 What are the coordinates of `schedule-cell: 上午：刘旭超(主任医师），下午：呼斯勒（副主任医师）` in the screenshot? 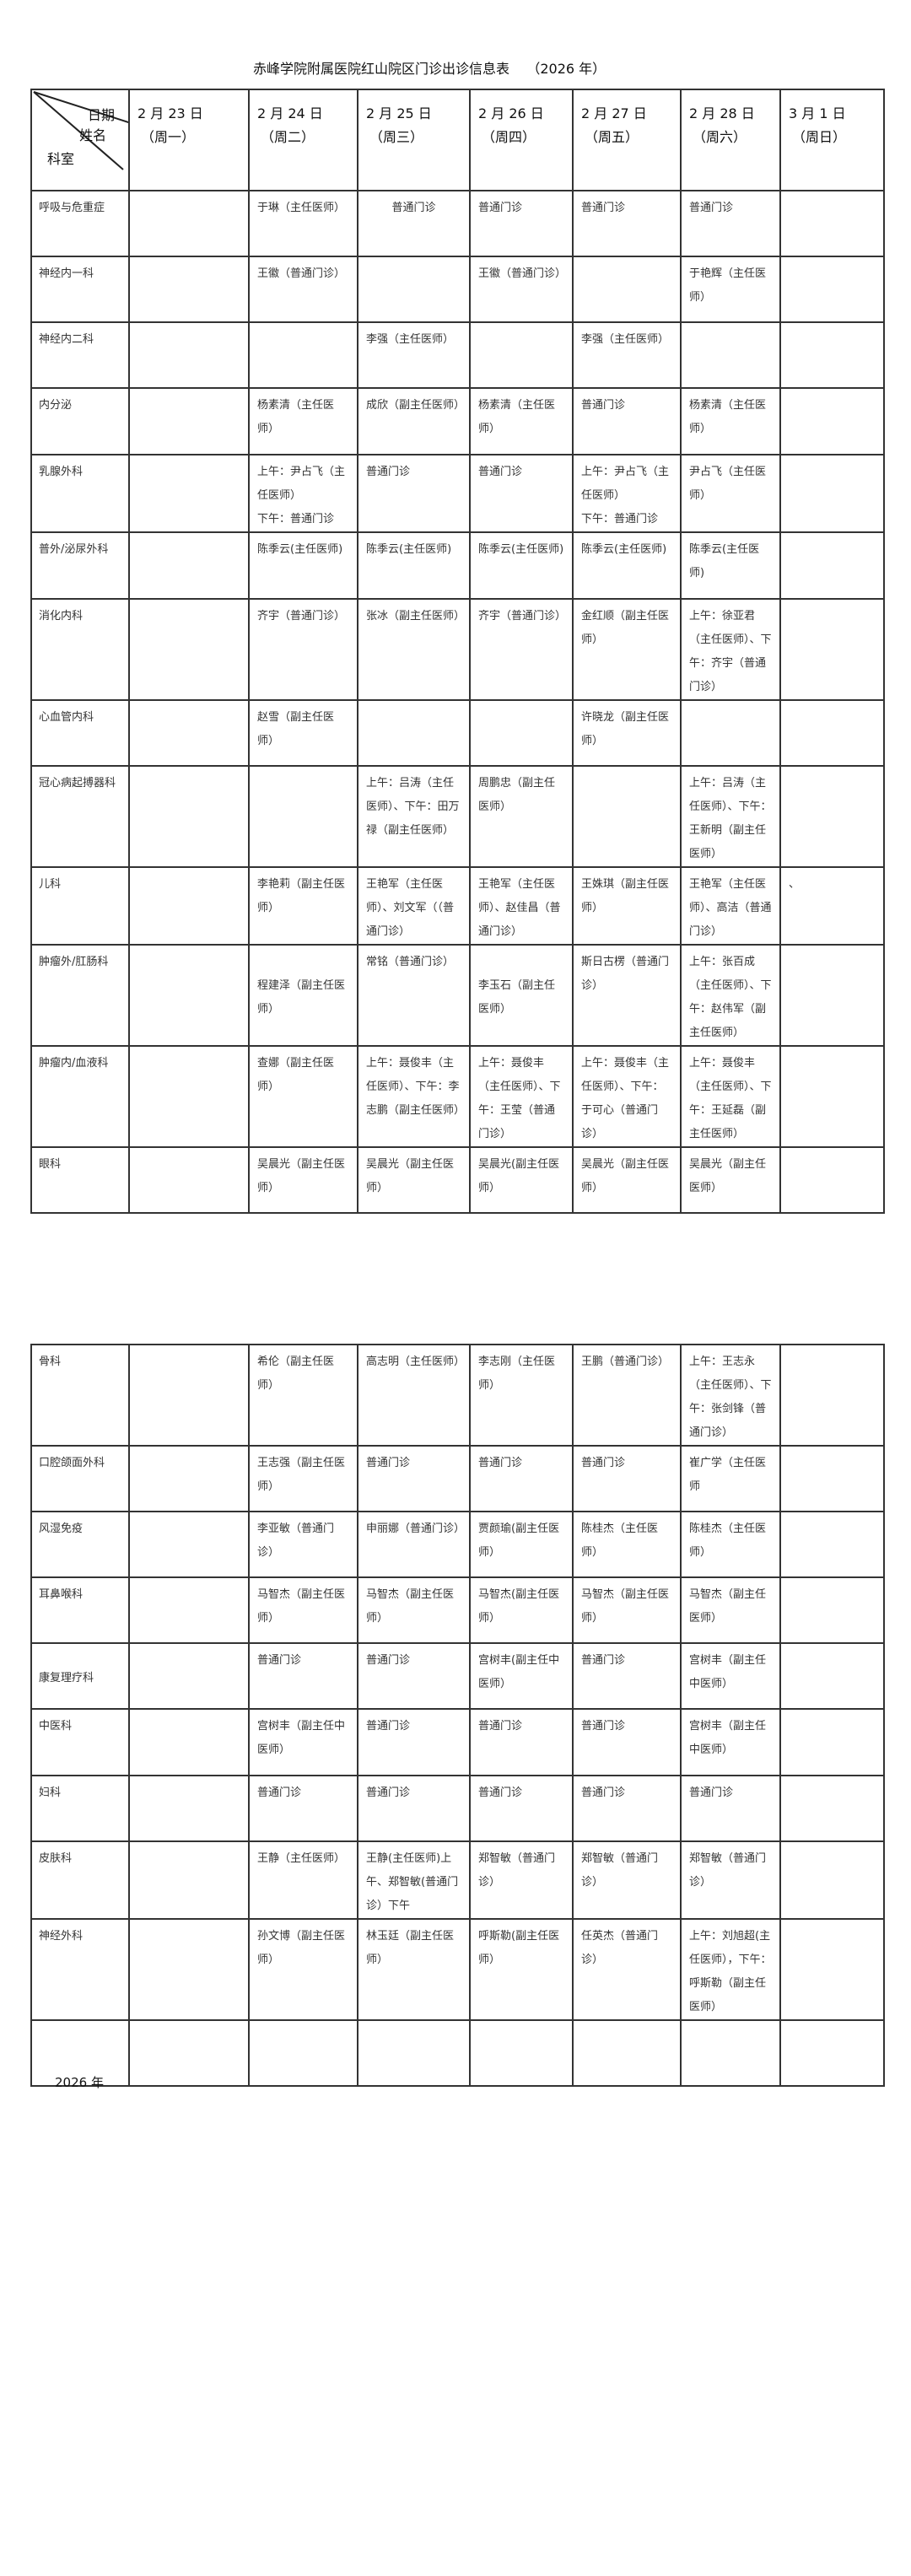 It's located at (730, 1969).